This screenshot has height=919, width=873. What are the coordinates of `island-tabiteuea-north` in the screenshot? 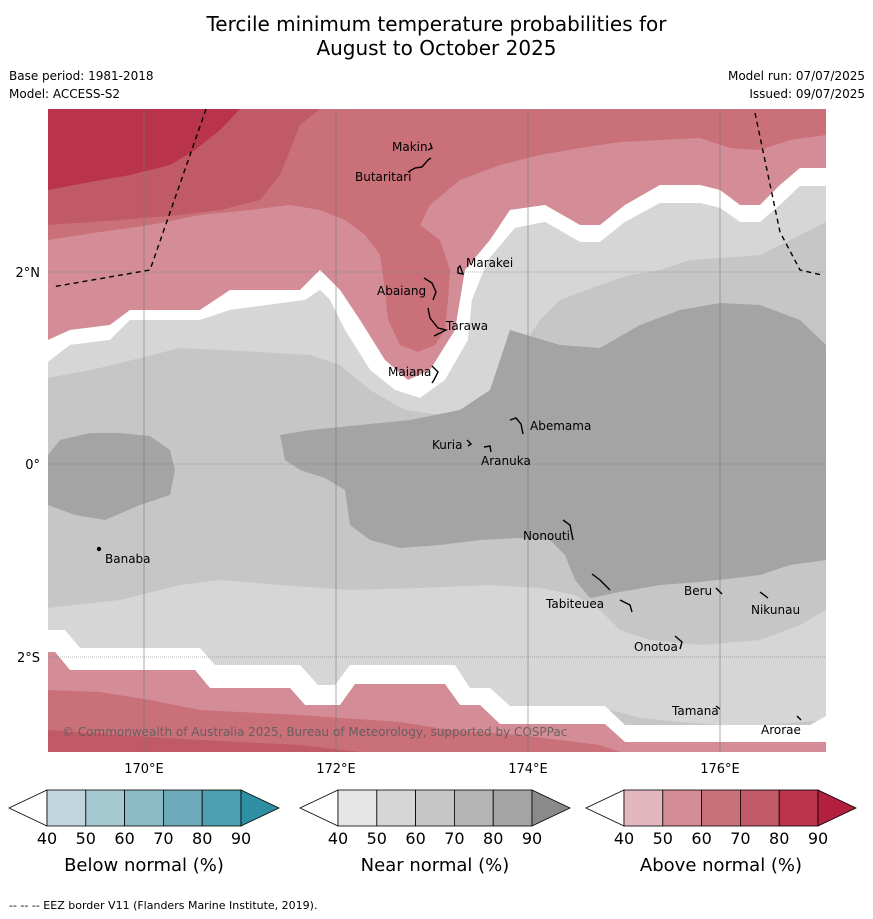 It's located at (601, 582).